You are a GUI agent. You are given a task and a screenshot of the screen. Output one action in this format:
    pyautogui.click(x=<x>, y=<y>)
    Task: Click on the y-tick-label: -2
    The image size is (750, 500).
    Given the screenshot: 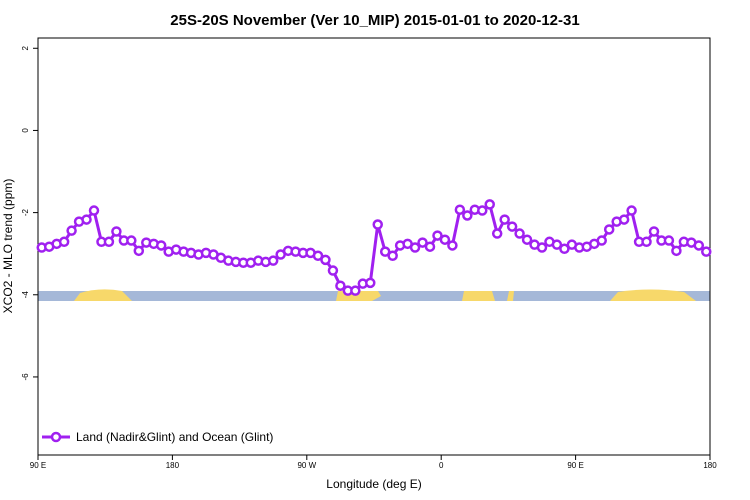 What is the action you would take?
    pyautogui.click(x=25, y=213)
    